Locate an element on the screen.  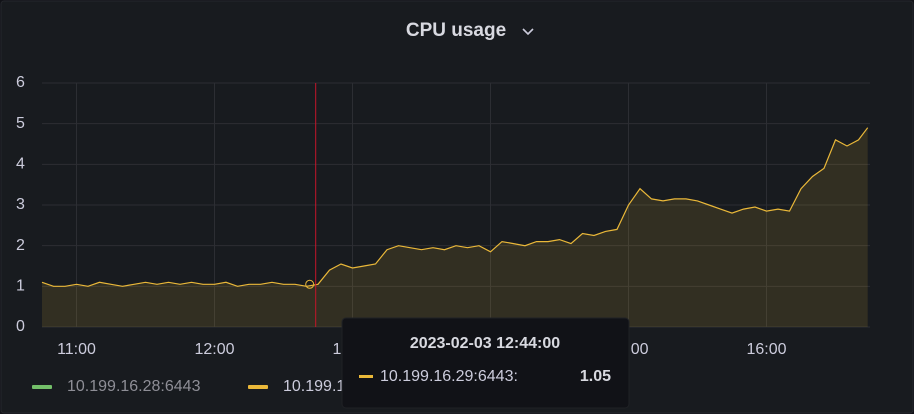
y-tick-label: 4 is located at coordinates (20, 164).